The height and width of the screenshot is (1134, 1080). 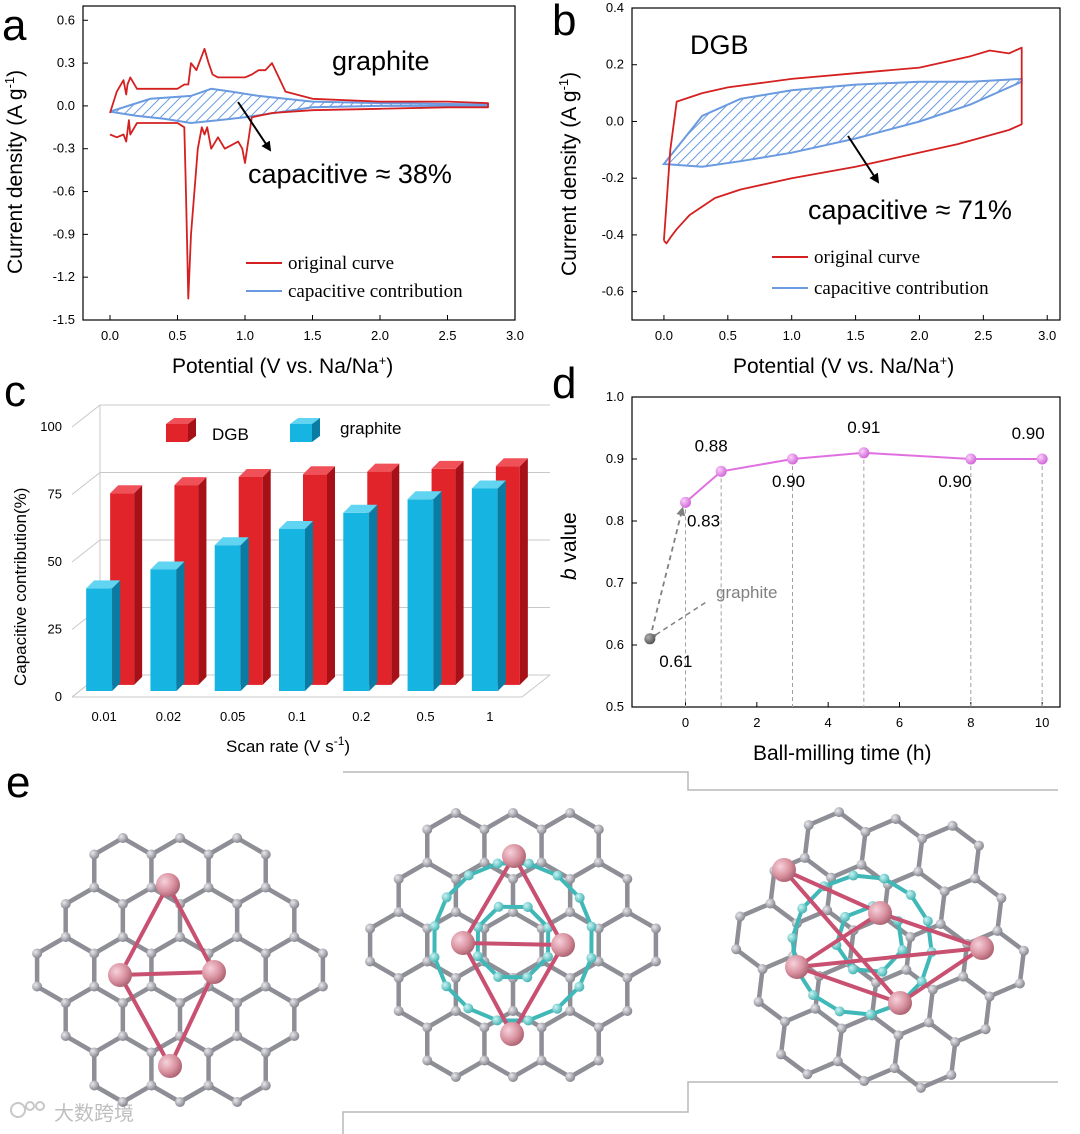 What do you see at coordinates (55, 561) in the screenshot?
I see `y-tick-label: 50` at bounding box center [55, 561].